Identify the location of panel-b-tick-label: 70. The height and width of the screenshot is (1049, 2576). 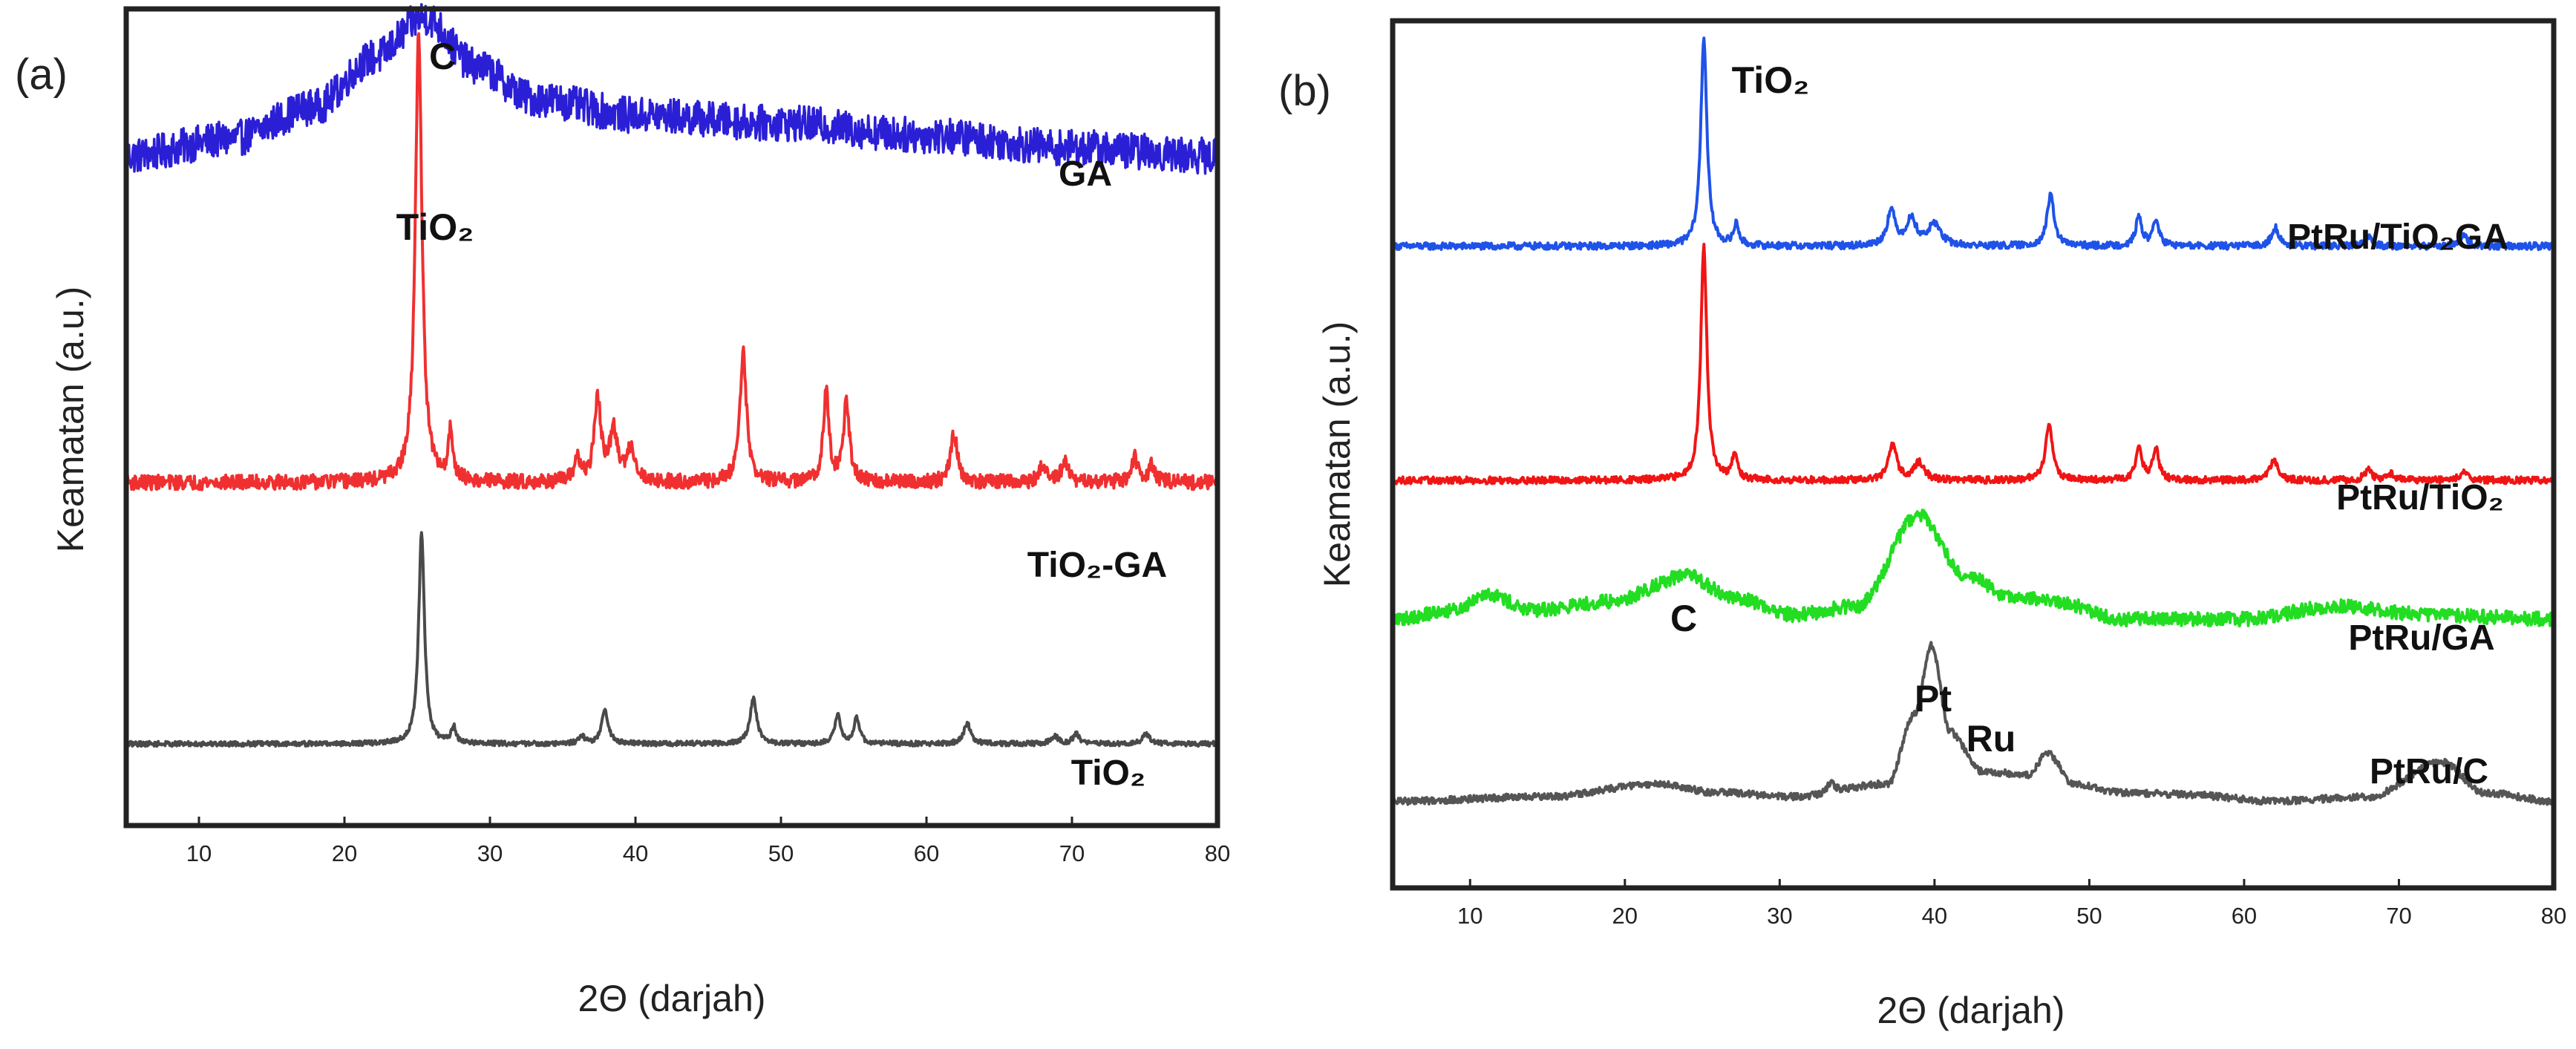
(2398, 916).